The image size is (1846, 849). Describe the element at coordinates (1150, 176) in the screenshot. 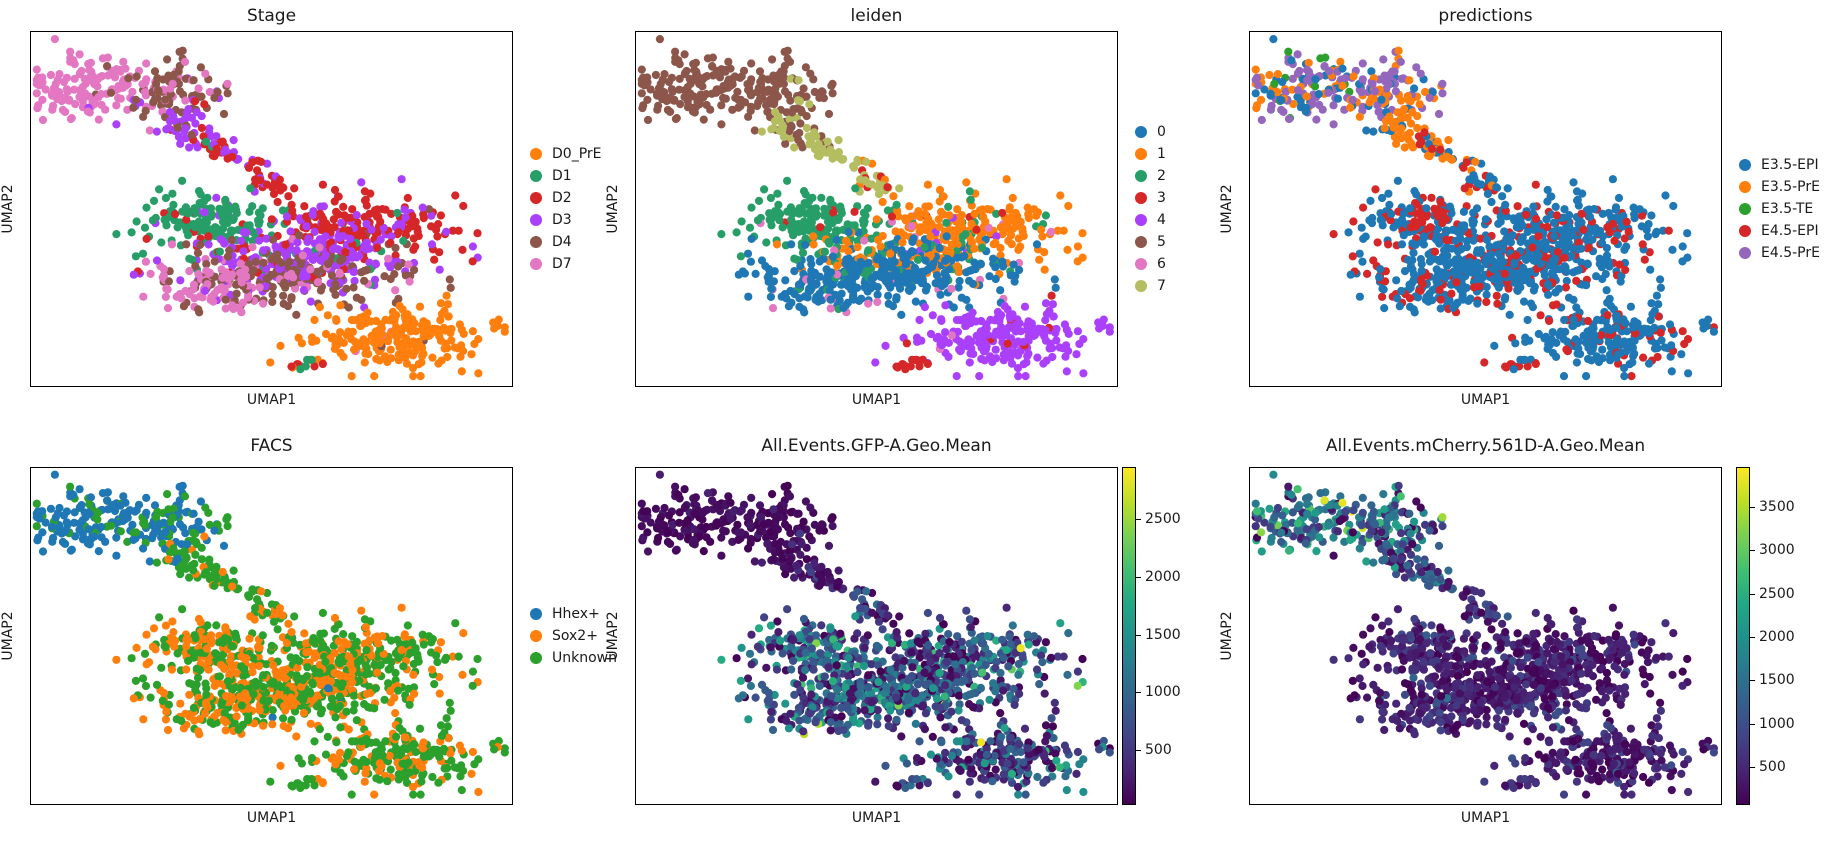

I see `legend-item: 2` at that location.